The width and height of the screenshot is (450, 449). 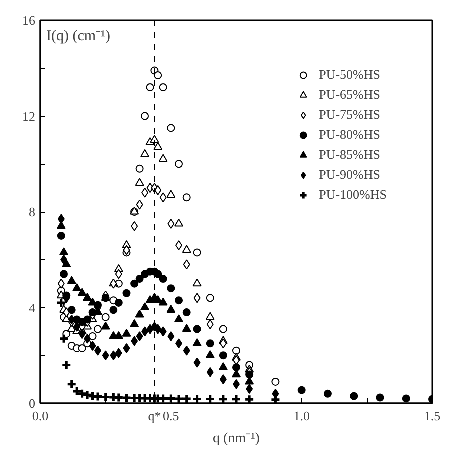 I want to click on legend-label: PU-65%HS, so click(x=349, y=95).